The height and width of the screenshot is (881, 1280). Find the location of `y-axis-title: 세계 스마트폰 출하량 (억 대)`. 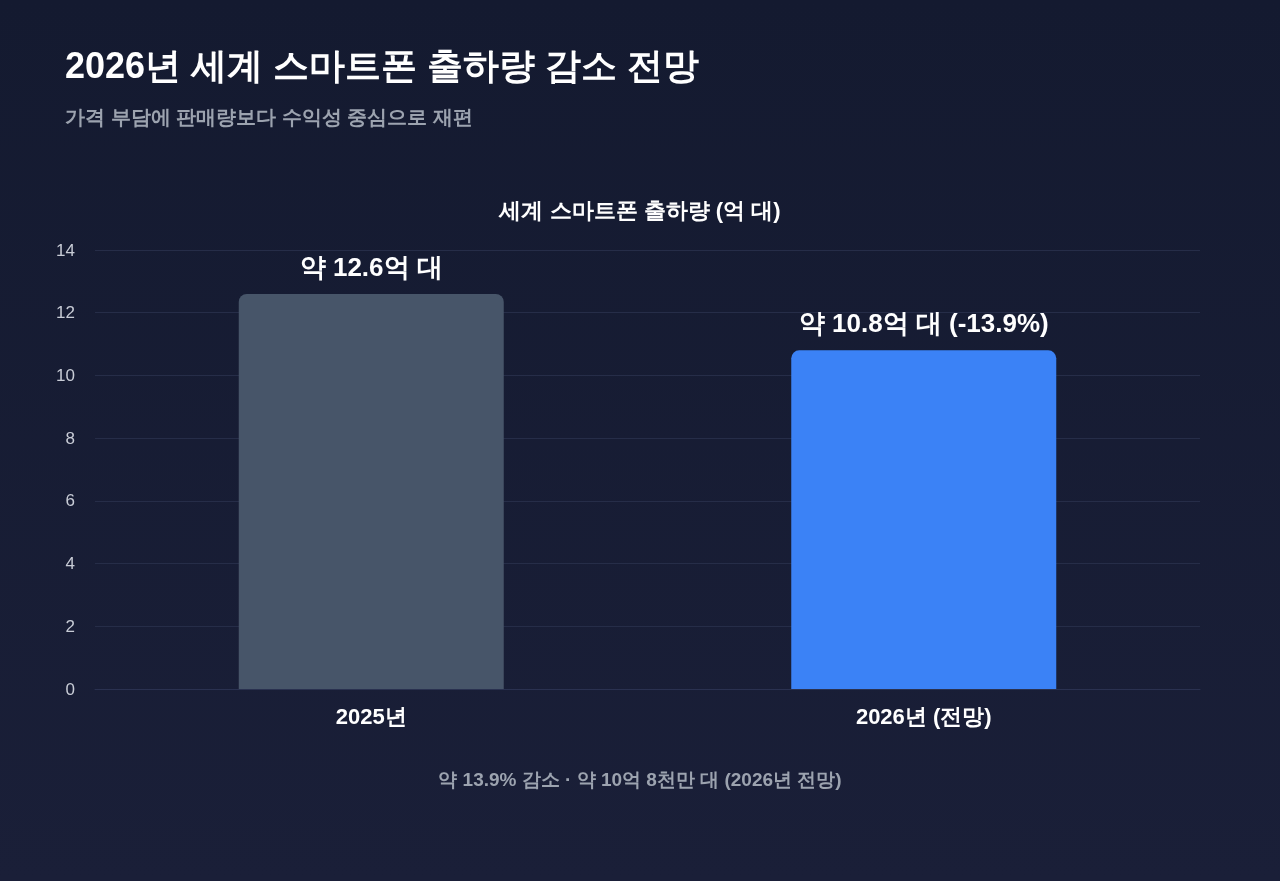

y-axis-title: 세계 스마트폰 출하량 (억 대) is located at coordinates (639, 210).